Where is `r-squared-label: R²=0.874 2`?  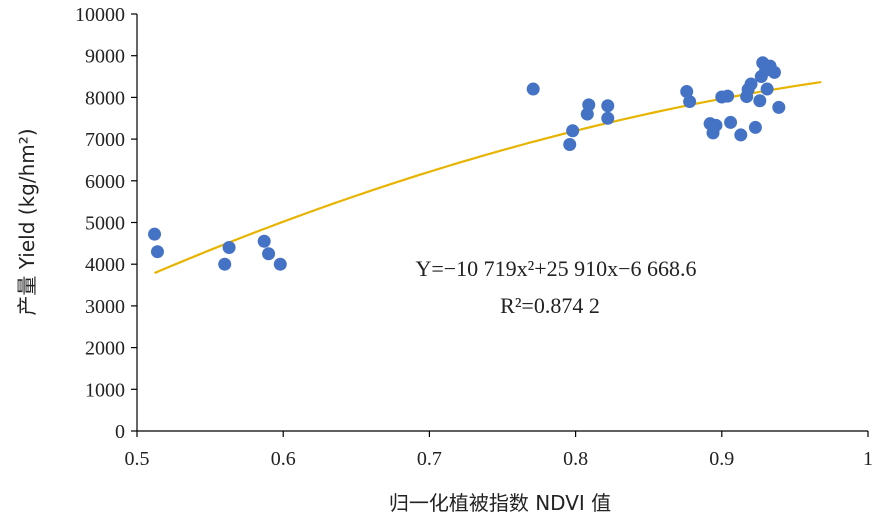 r-squared-label: R²=0.874 2 is located at coordinates (550, 305).